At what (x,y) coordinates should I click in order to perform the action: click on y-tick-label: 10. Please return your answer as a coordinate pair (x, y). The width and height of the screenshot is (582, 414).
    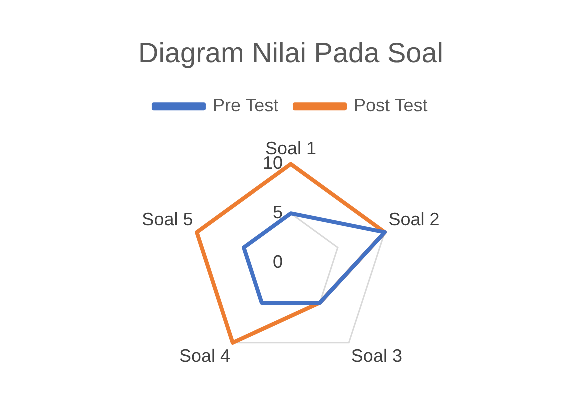
    Looking at the image, I should click on (272, 163).